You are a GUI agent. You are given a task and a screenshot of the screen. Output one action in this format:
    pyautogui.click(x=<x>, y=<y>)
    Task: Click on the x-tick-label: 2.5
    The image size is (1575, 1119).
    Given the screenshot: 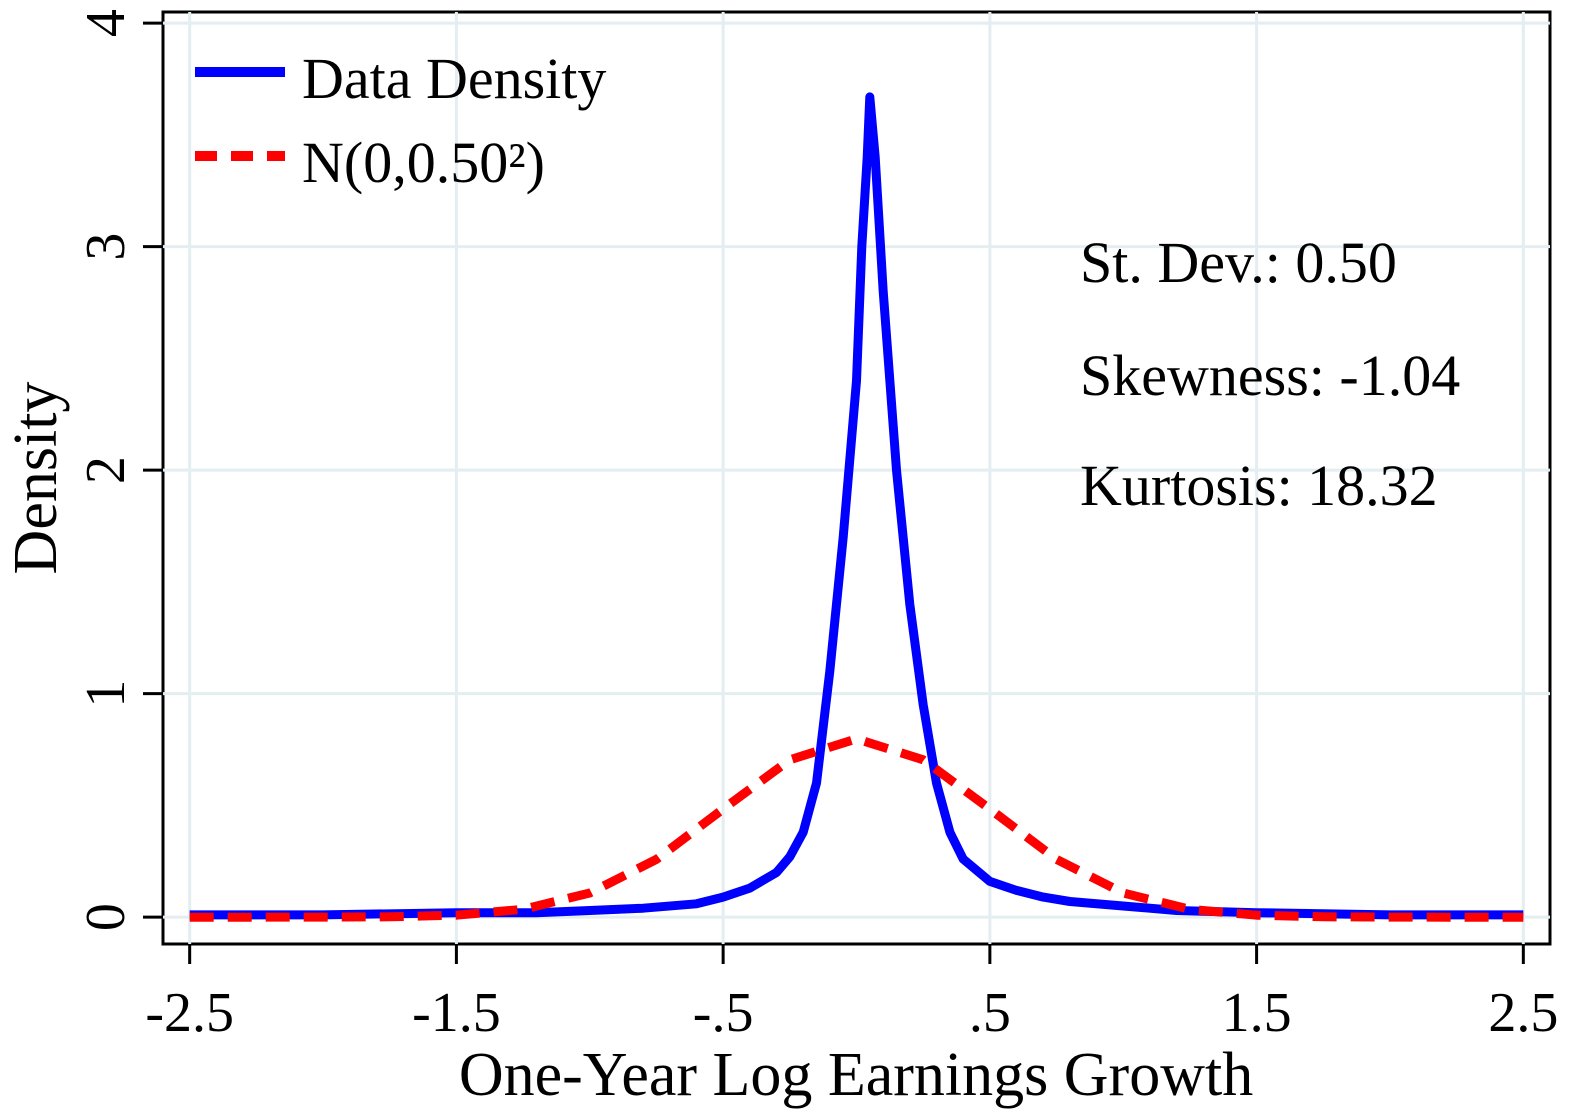 What is the action you would take?
    pyautogui.click(x=1523, y=1013)
    